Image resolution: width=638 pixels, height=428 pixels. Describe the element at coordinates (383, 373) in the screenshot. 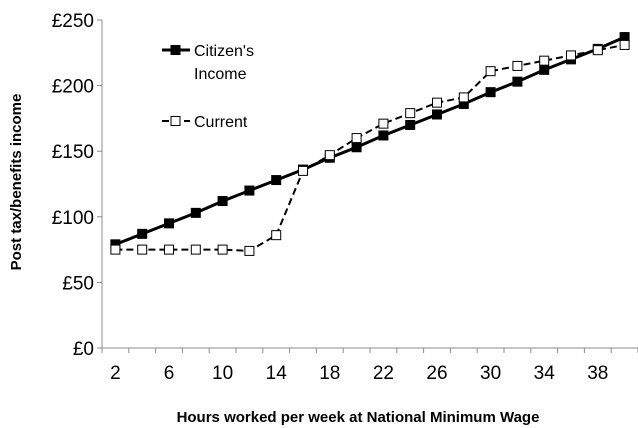

I see `x-tick-label: 22` at that location.